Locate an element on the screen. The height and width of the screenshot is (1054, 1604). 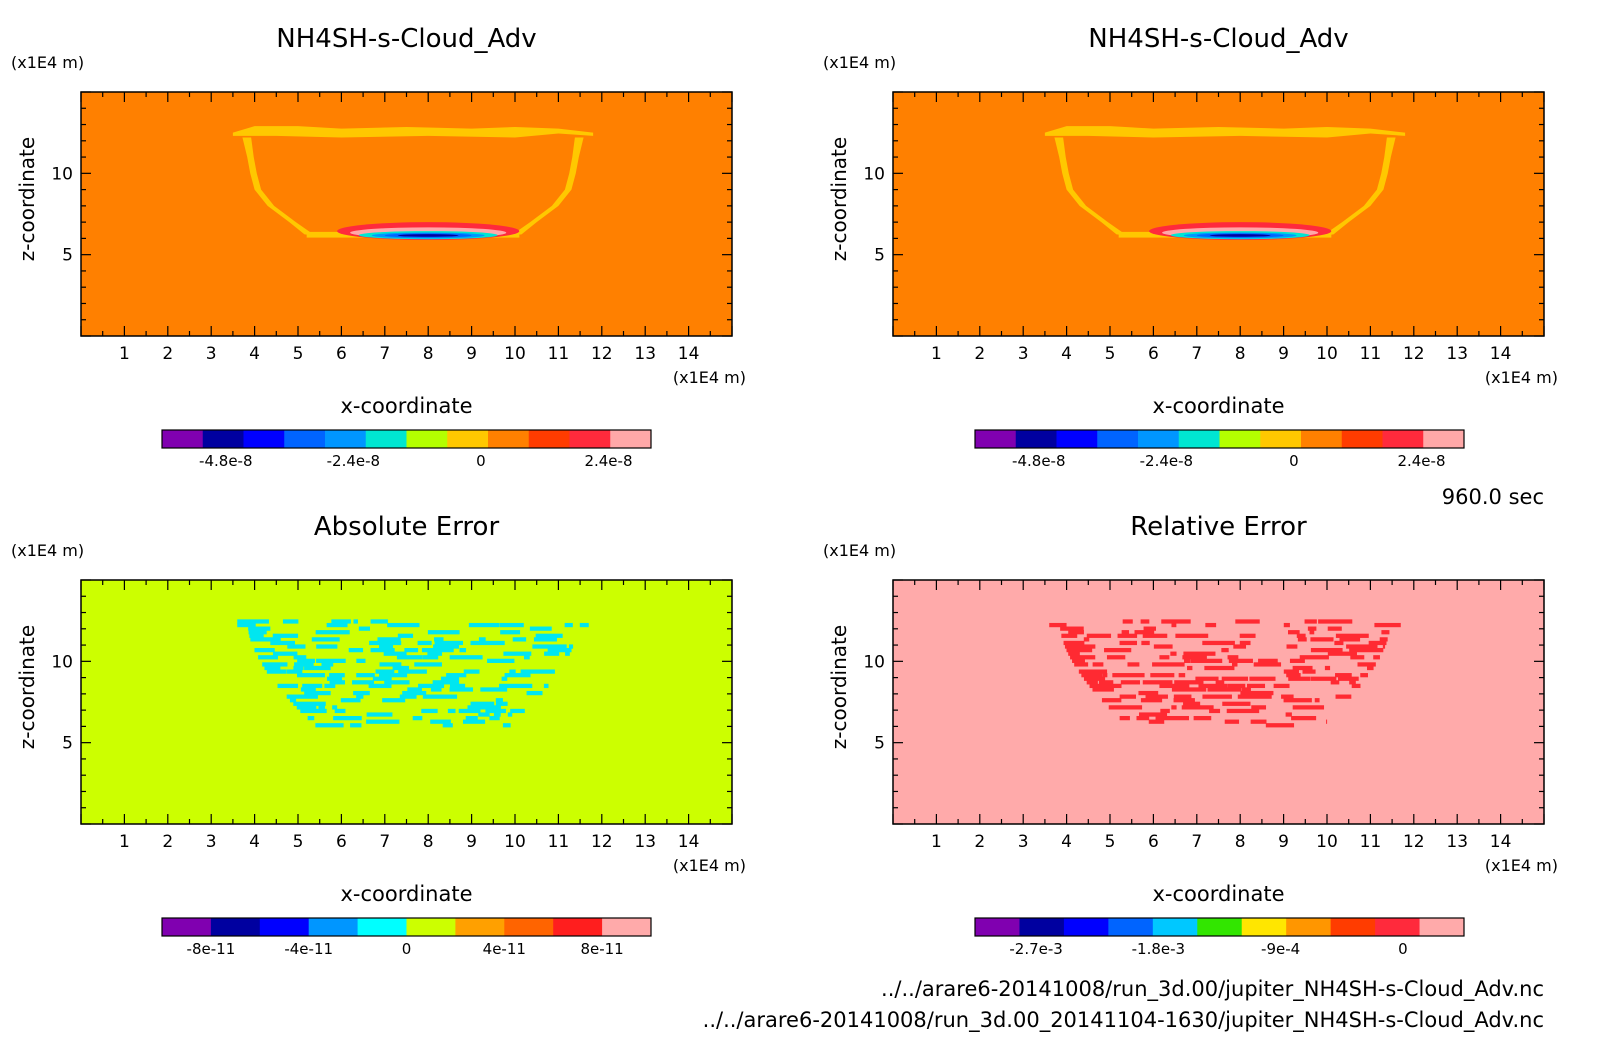
x-tick-label: 2 is located at coordinates (167, 354).